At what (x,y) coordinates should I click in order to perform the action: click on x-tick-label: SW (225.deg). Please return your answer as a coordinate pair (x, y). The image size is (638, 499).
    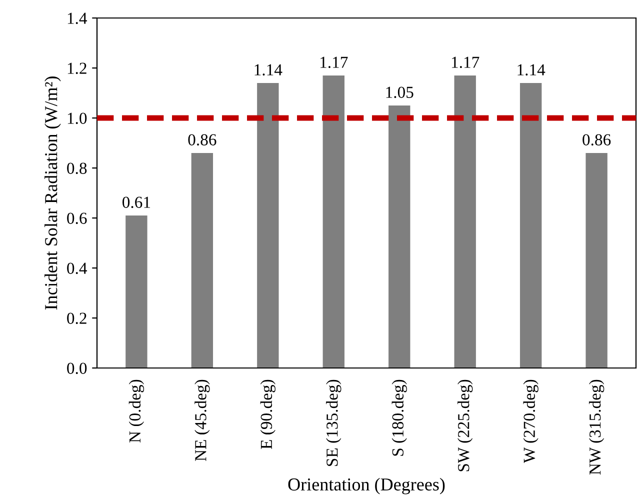
    Looking at the image, I should click on (465, 426).